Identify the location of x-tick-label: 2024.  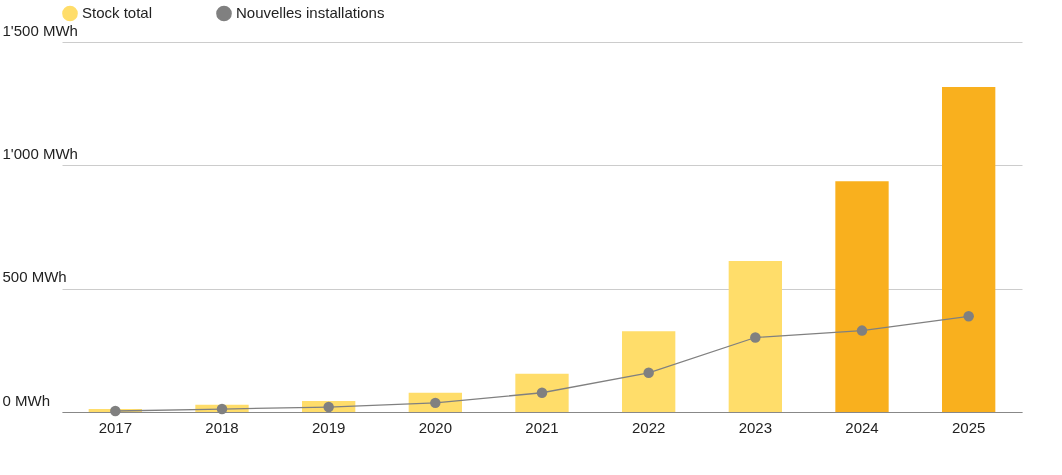
(862, 427).